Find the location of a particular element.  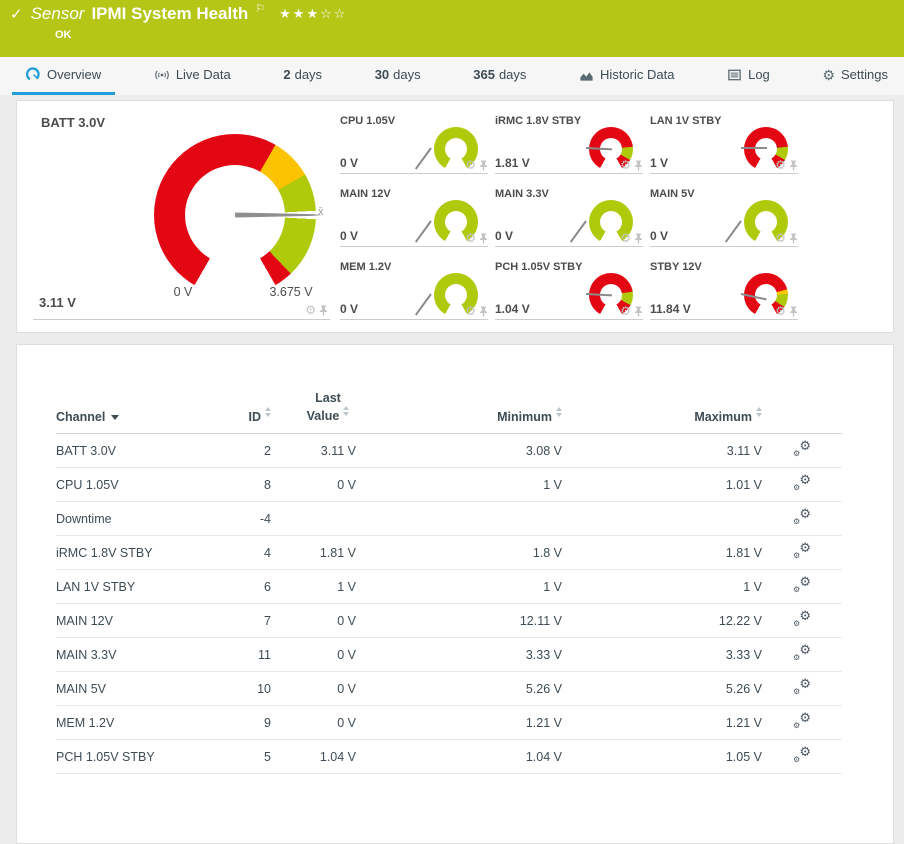

gauge-cell: LAN 1V STBY 1 V ⚙ is located at coordinates (724, 141).